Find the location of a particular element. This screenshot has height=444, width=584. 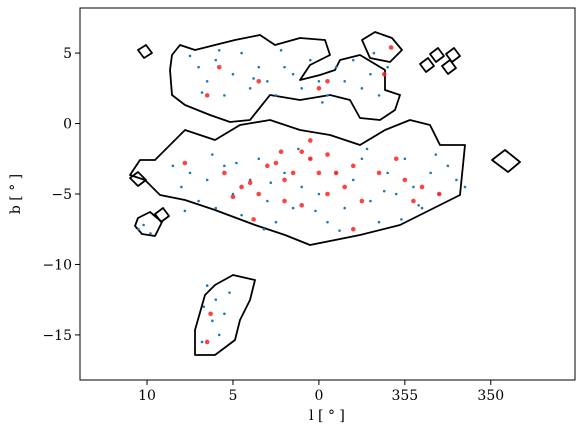

x-tick-label: 0 is located at coordinates (318, 396).